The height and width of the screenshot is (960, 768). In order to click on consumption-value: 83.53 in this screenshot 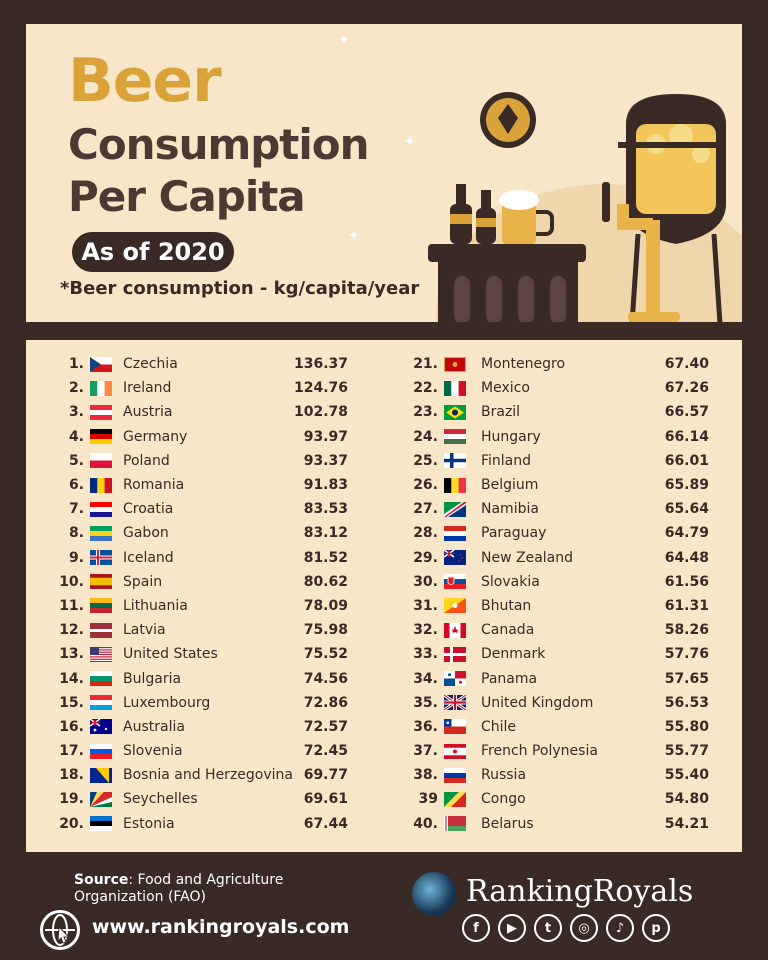, I will do `click(325, 509)`.